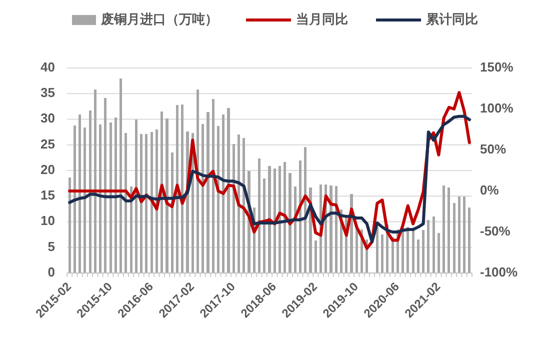 This screenshot has height=345, width=550. I want to click on y2-tick-label: -50%, so click(495, 230).